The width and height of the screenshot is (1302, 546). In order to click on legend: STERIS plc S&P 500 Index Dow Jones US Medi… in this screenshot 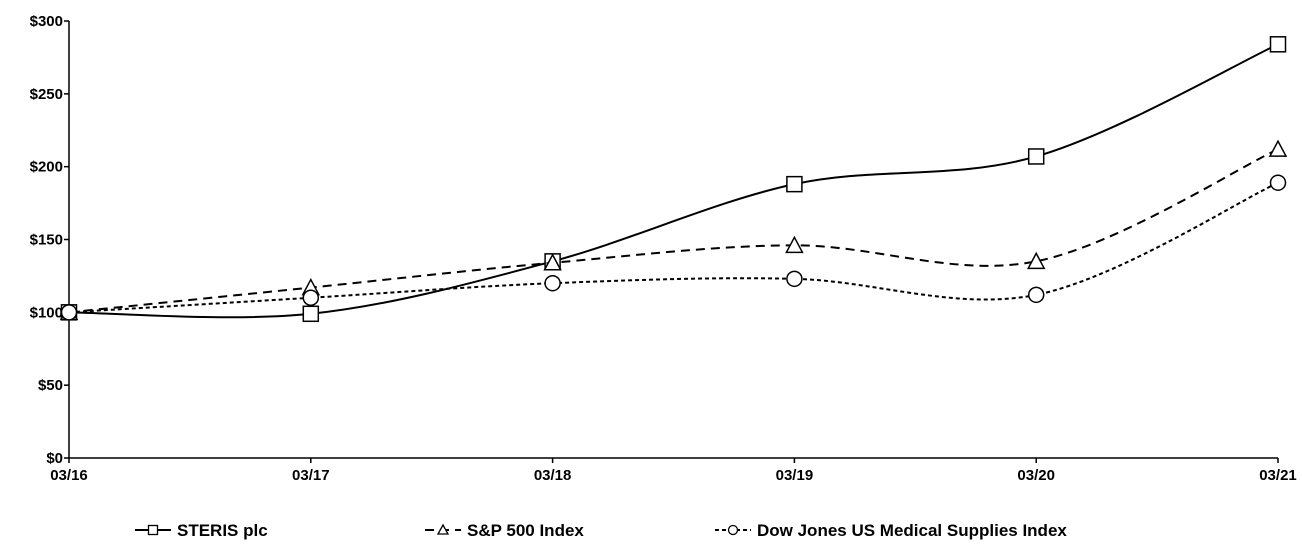, I will do `click(601, 530)`.